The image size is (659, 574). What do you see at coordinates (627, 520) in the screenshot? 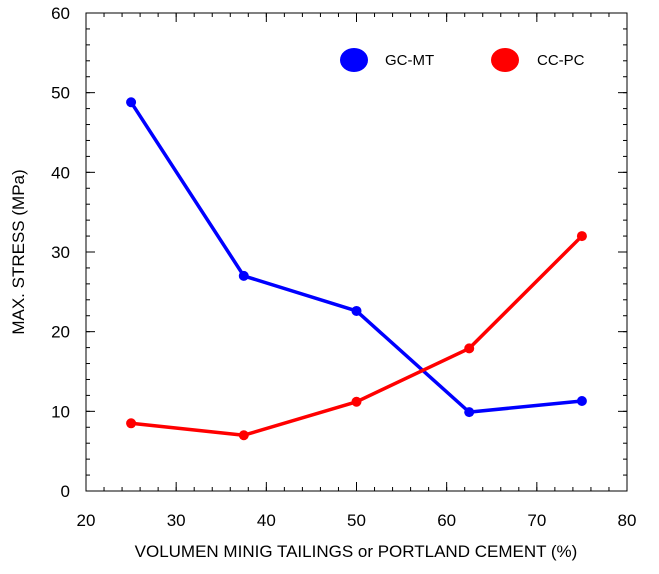
I see `x-tick-label: 80` at bounding box center [627, 520].